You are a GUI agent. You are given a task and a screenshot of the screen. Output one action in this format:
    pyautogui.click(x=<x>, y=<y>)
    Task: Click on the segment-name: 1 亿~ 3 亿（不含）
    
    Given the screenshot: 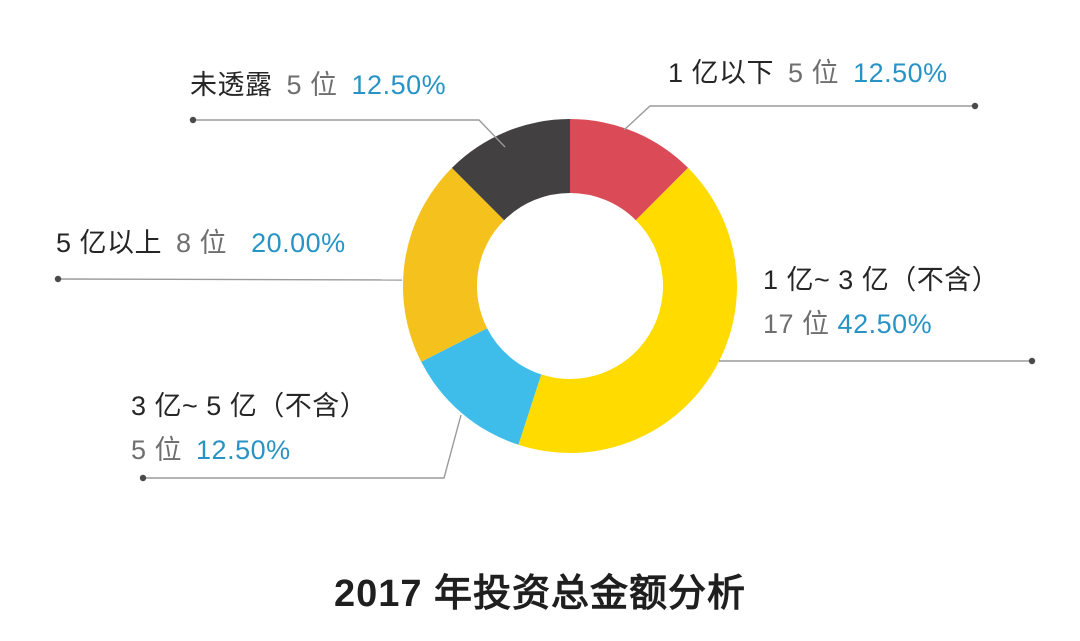 What is the action you would take?
    pyautogui.click(x=881, y=280)
    